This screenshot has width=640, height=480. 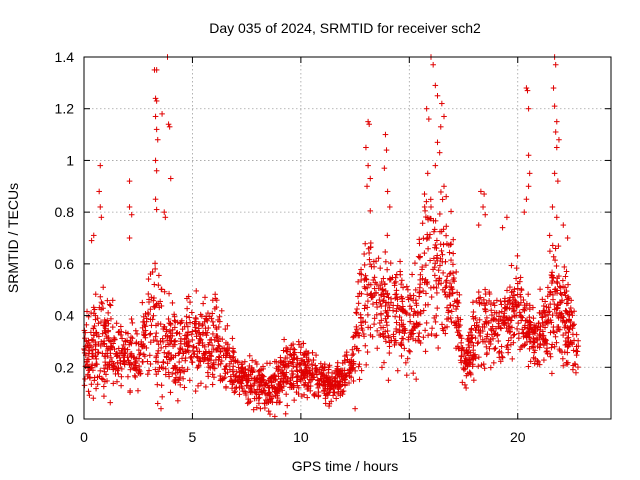 I want to click on y-tick-label: 0.8, so click(x=65, y=212).